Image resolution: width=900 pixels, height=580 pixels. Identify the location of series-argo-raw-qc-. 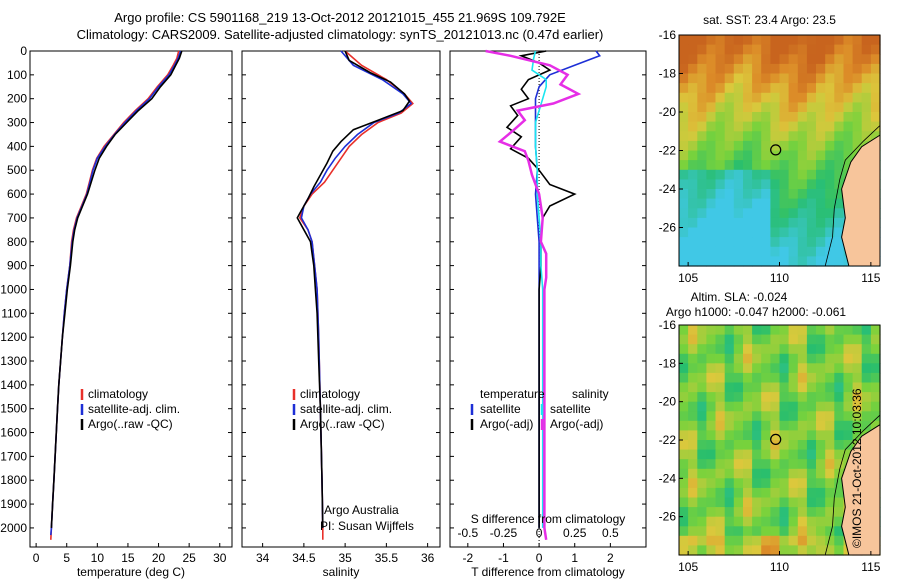
(353, 289).